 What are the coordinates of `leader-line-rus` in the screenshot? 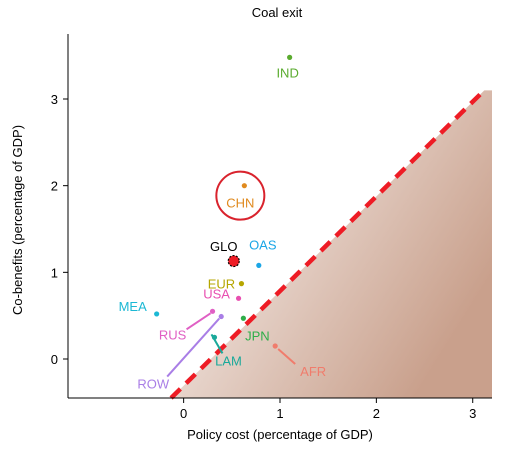 It's located at (198, 321).